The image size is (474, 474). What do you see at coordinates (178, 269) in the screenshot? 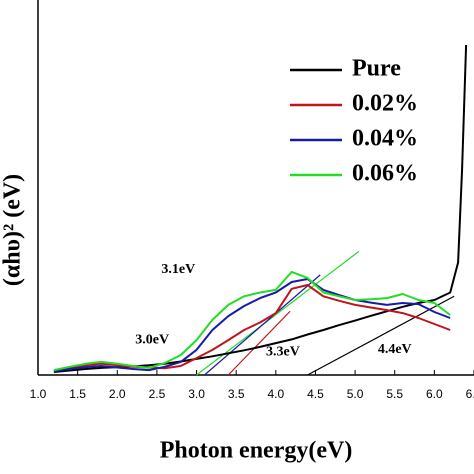
I see `annotation: 3.1eV` at bounding box center [178, 269].